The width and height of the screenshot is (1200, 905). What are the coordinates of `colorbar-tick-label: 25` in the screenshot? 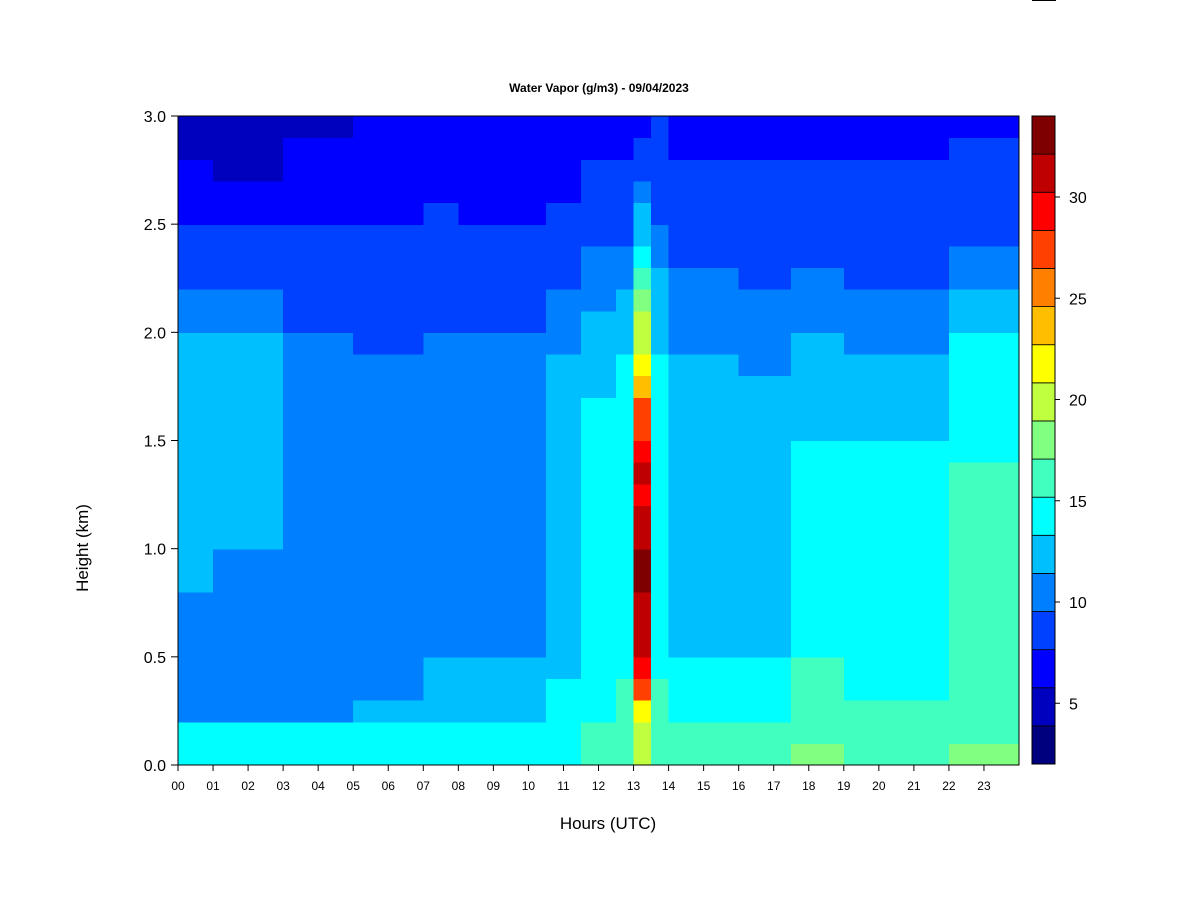 It's located at (1078, 299).